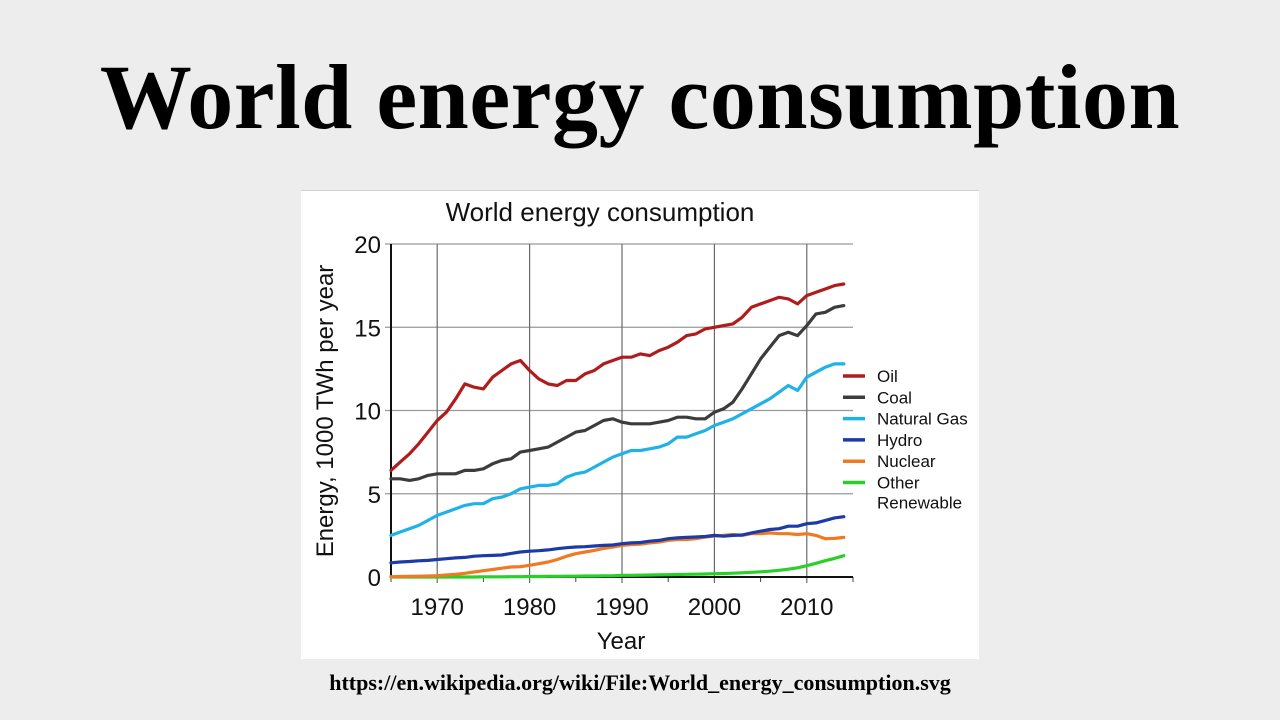 This screenshot has width=1280, height=720. What do you see at coordinates (374, 578) in the screenshot?
I see `y-tick-label: 0` at bounding box center [374, 578].